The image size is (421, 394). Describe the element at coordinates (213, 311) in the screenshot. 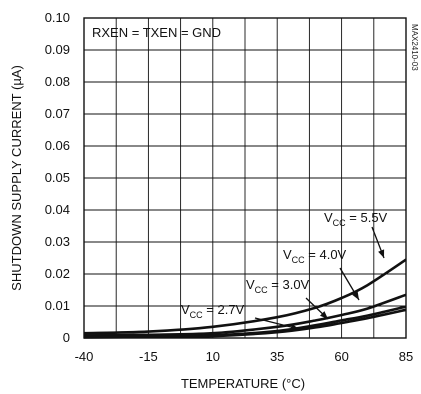

I see `series-label: VCC = 2.7V` at that location.